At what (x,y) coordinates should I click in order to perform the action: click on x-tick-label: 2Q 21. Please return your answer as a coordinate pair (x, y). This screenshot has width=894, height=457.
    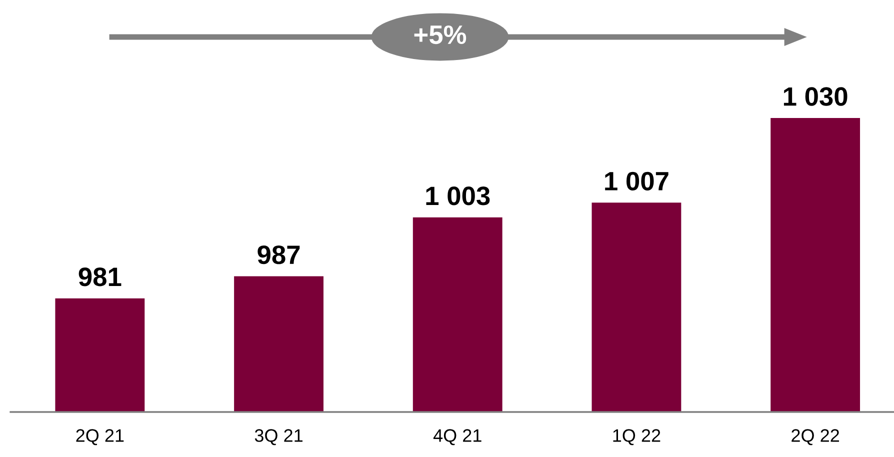
    Looking at the image, I should click on (100, 437).